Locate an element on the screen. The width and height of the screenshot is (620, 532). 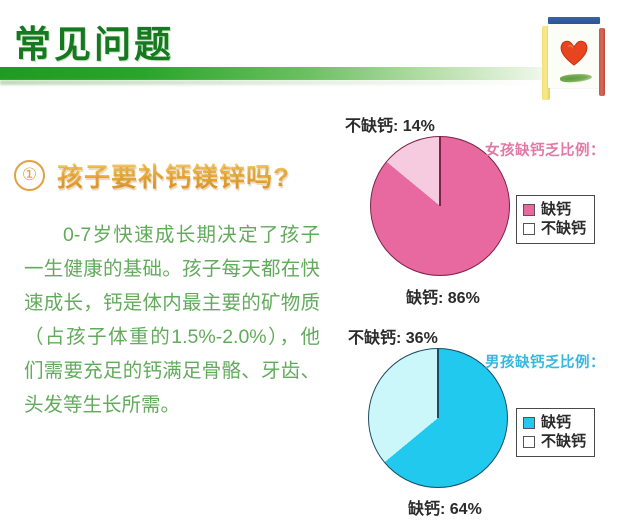
artwork-top-band is located at coordinates (574, 20).